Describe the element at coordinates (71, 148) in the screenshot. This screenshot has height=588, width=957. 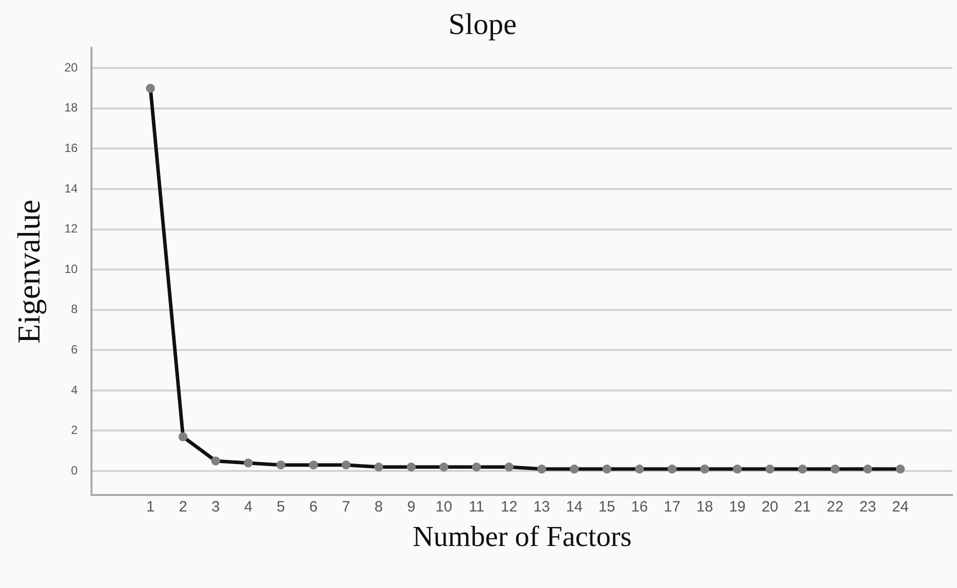
I see `y-tick-label: 16` at that location.